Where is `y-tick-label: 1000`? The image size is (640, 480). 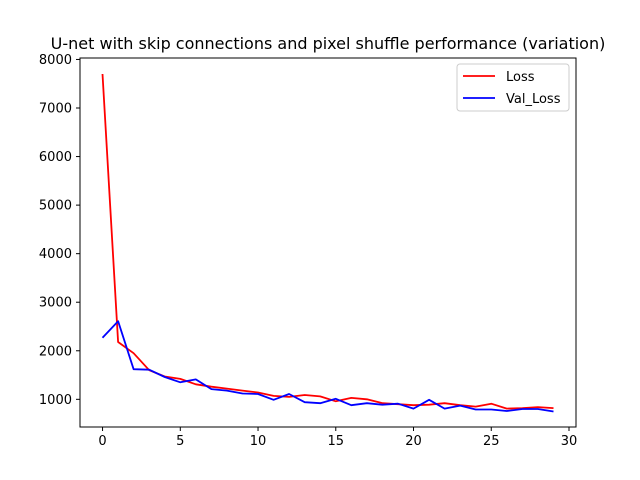
y-tick-label: 1000 is located at coordinates (55, 400).